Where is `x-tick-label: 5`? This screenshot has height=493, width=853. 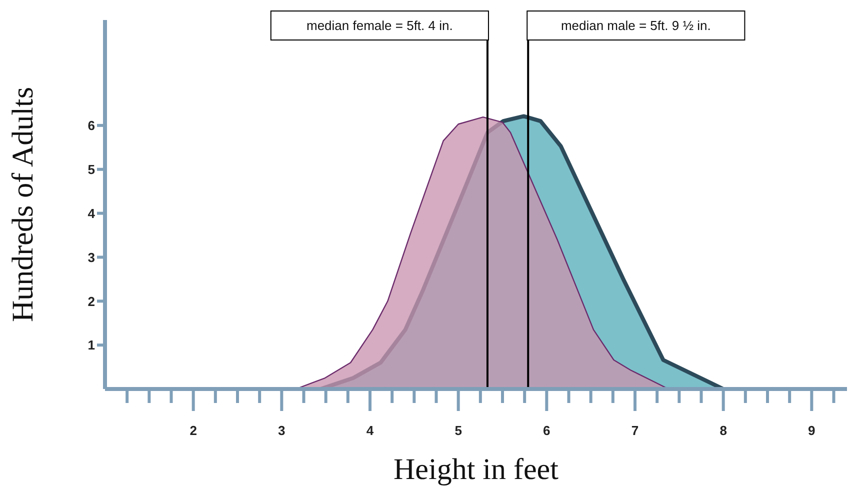
x-tick-label: 5 is located at coordinates (458, 430).